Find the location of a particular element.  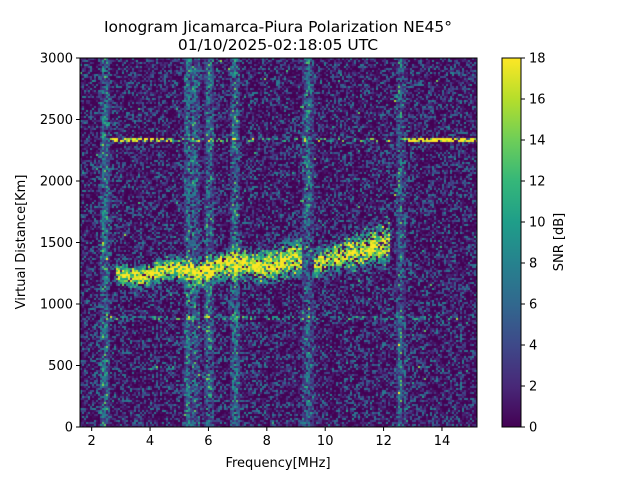

x-tick-label: 10 is located at coordinates (325, 441).